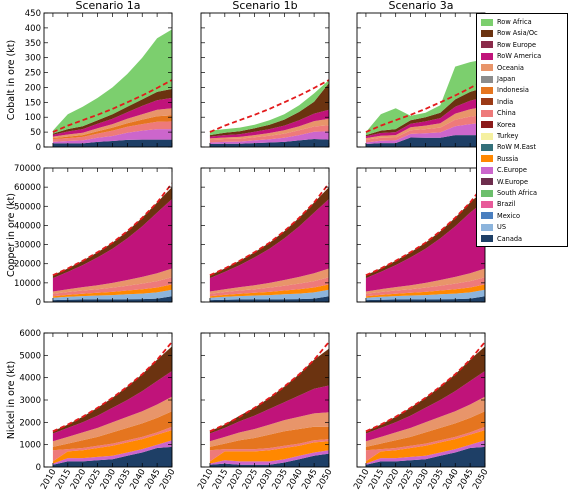  I want to click on y-tick-label: 4000, so click(30, 379).